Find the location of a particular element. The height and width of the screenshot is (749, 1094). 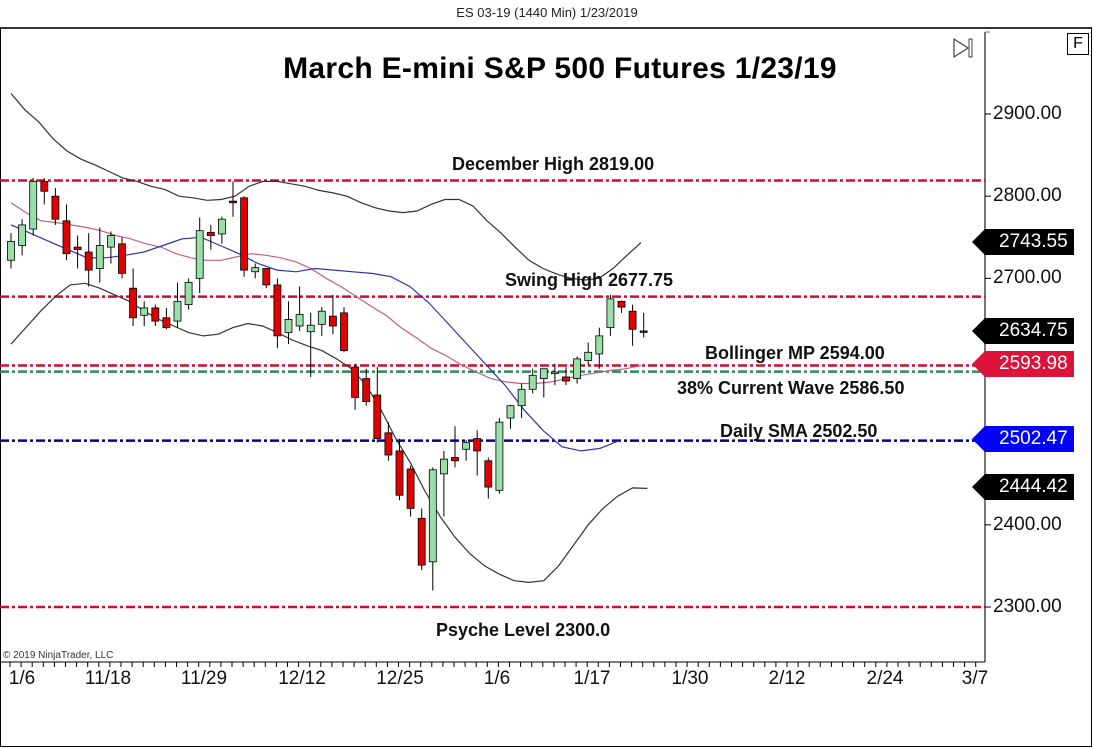

lower-band-price-tag: 2444.42 is located at coordinates (1023, 487).